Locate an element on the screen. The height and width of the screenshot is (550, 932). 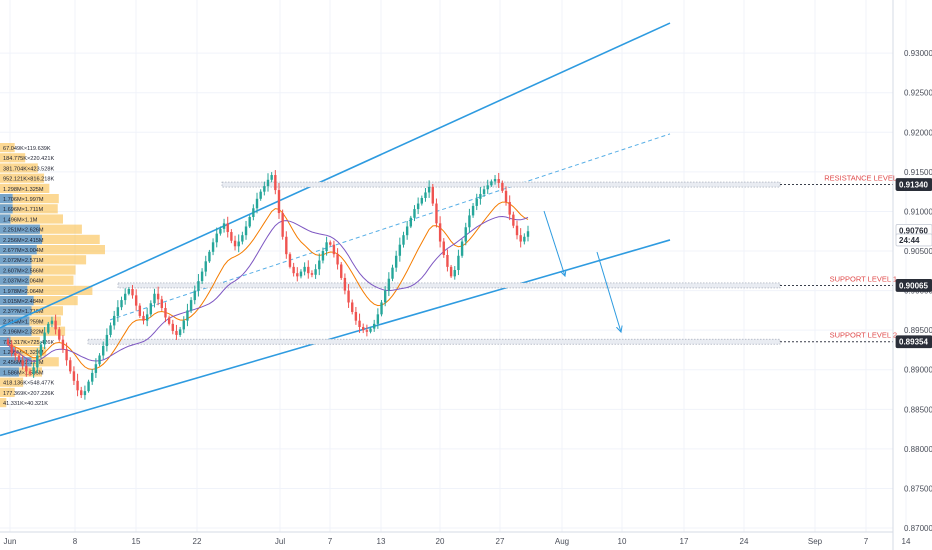
time-axis: Jun 8 15 22 Jul 7 13 20 27 Aug 10 17 24 Sep 7 14 is located at coordinates (455, 538).